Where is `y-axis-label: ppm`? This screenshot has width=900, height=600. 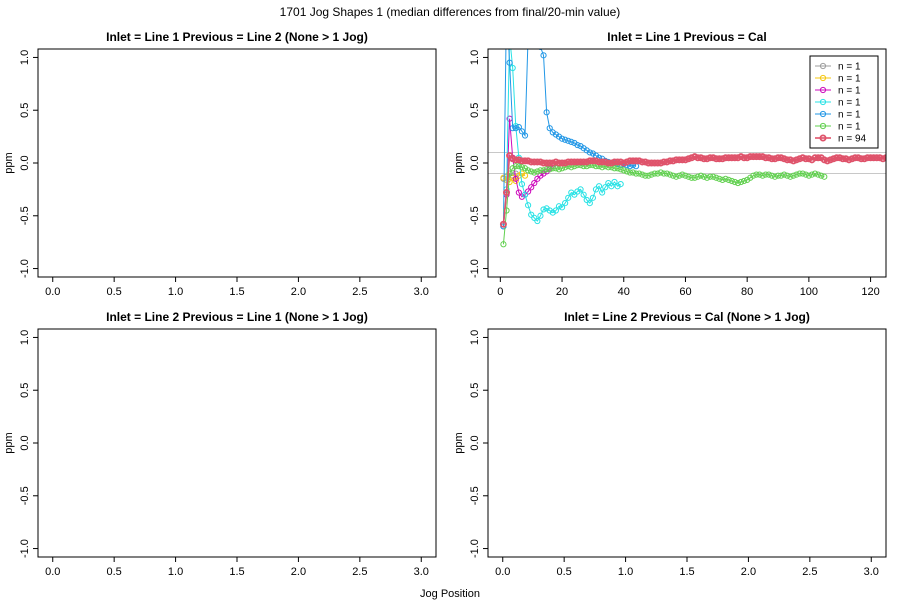
y-axis-label: ppm is located at coordinates (9, 162).